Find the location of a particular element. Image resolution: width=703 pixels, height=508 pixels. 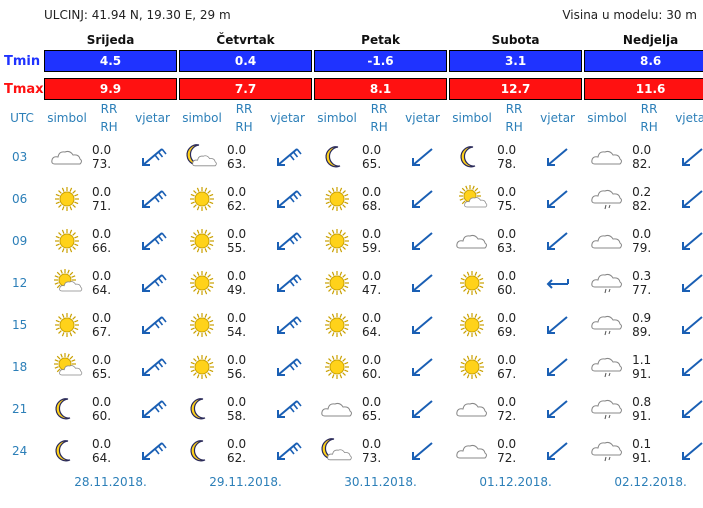

rh-value: 64. is located at coordinates (102, 458).